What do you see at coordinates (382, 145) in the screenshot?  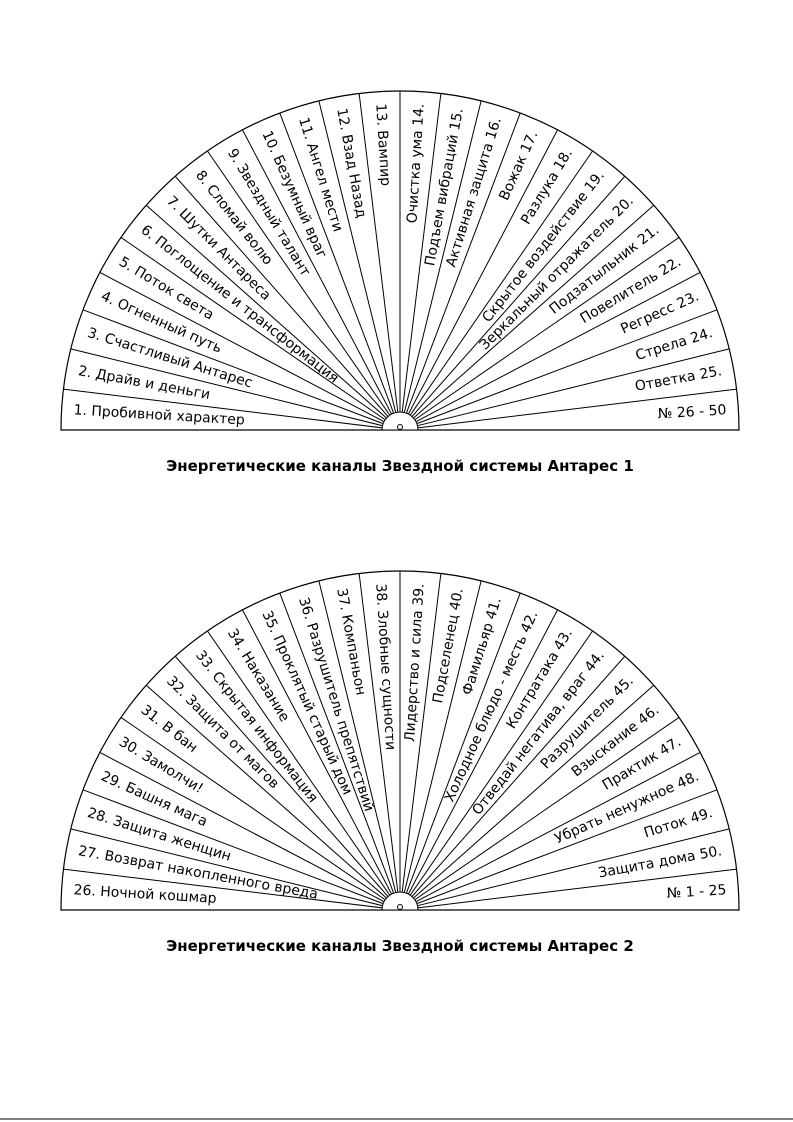 I see `sector-label: 13. Вампир` at bounding box center [382, 145].